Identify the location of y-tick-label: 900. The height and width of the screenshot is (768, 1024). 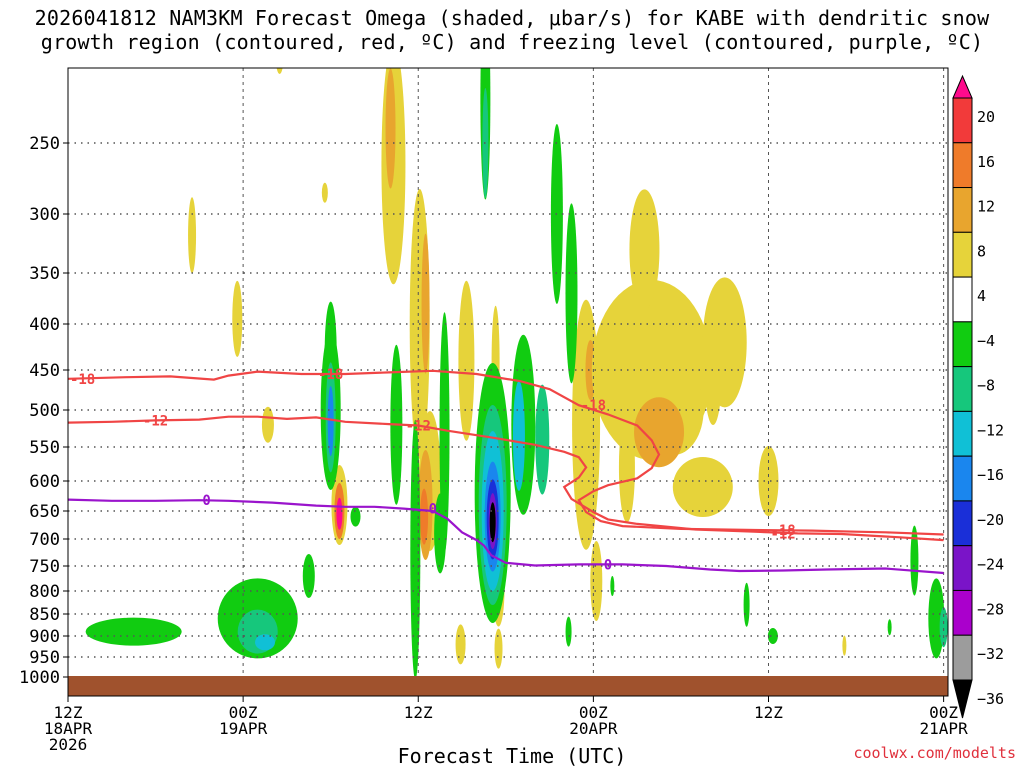
(44, 637).